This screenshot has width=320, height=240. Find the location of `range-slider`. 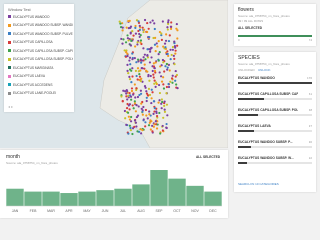

range-slider is located at coordinates (275, 36).